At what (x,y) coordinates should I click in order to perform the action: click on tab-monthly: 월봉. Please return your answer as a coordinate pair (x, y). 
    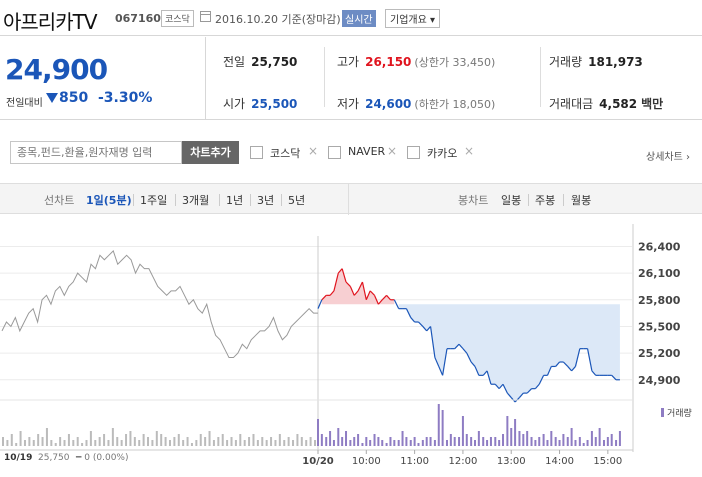
    Looking at the image, I should click on (581, 200).